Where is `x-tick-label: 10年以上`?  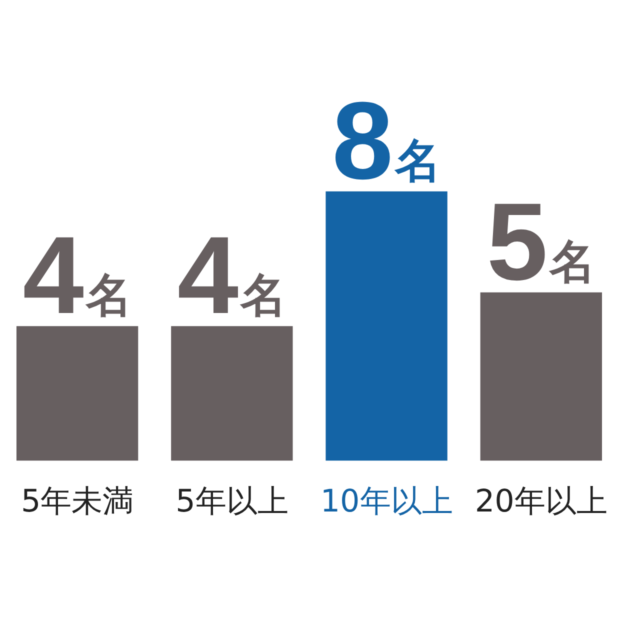
x-tick-label: 10年以上 is located at coordinates (386, 501).